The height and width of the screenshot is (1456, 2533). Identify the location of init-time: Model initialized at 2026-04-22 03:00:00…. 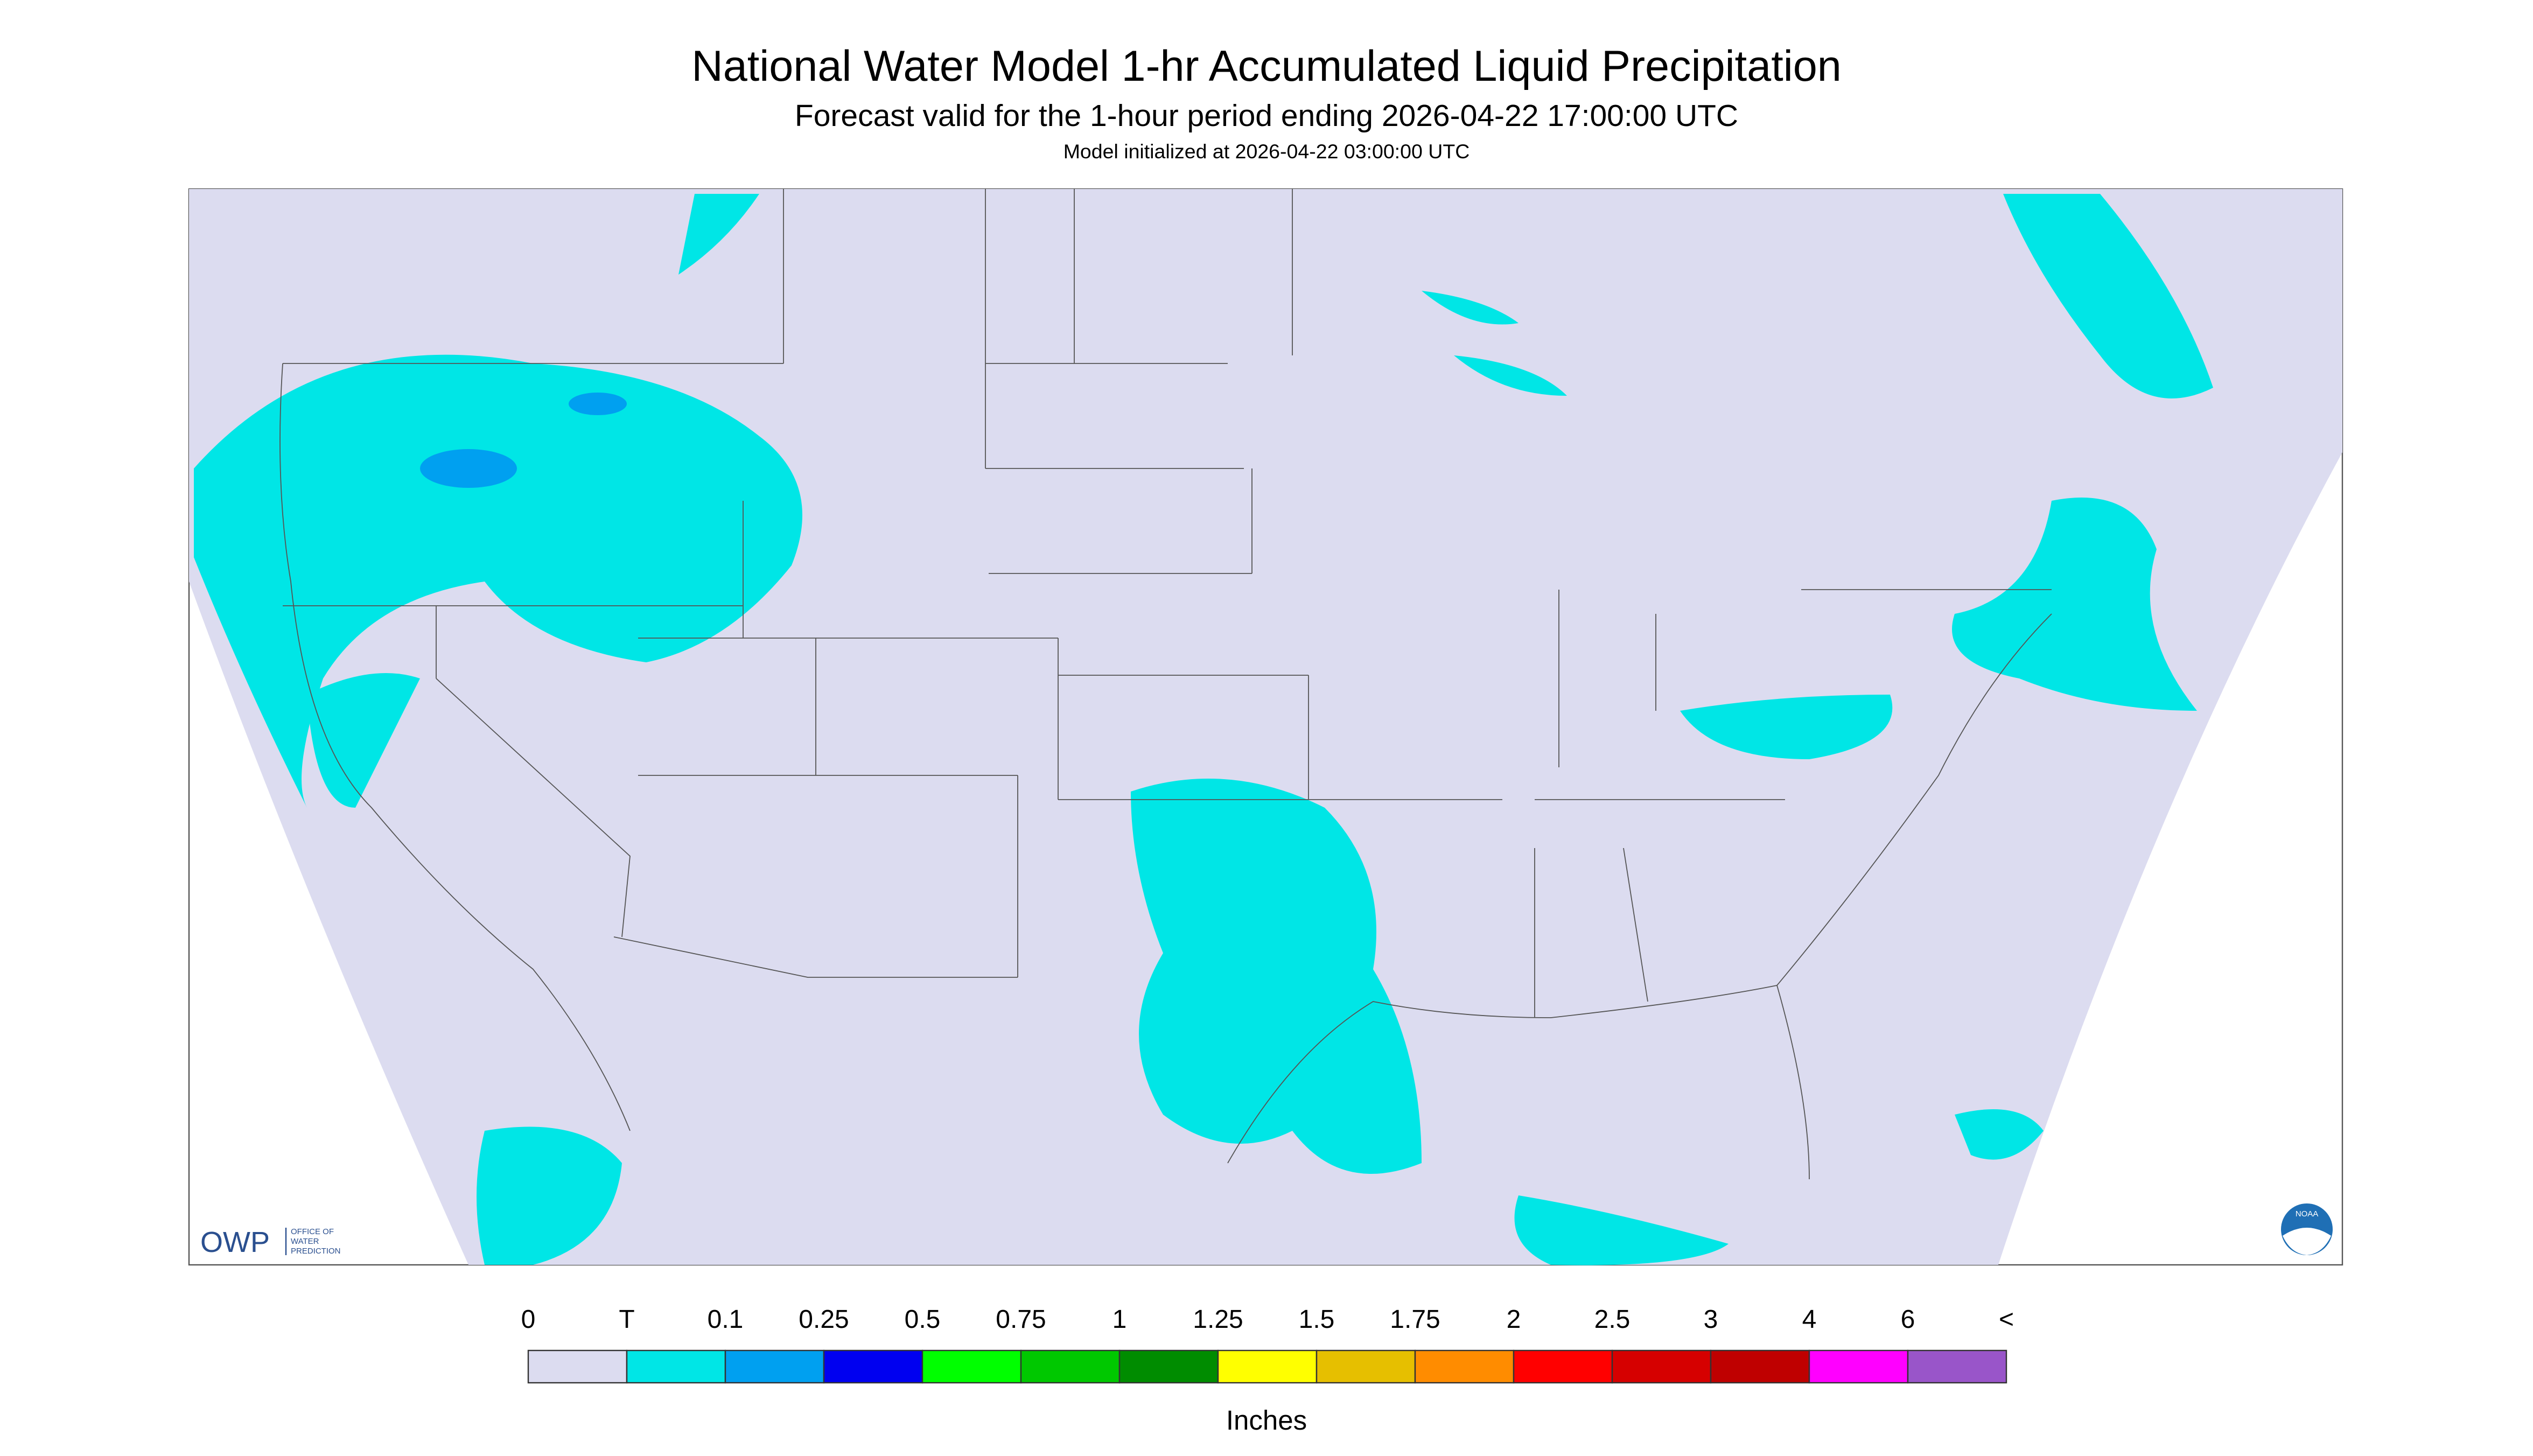
(1266, 151).